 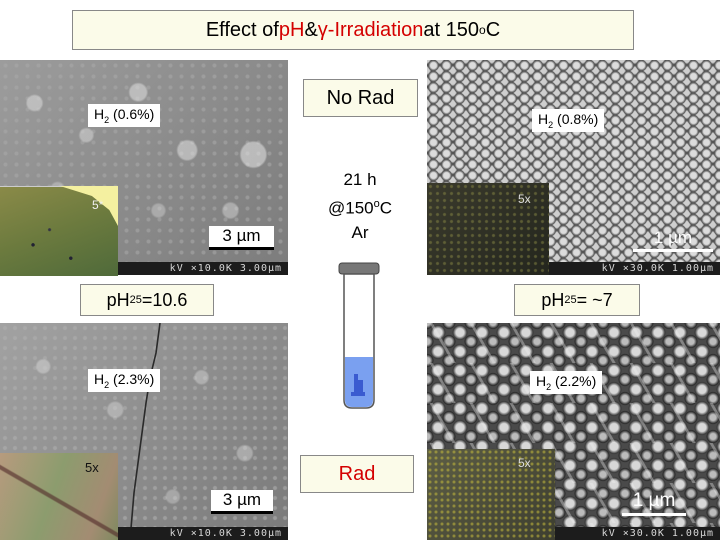 I want to click on condition-duration: 21 h, so click(x=360, y=179).